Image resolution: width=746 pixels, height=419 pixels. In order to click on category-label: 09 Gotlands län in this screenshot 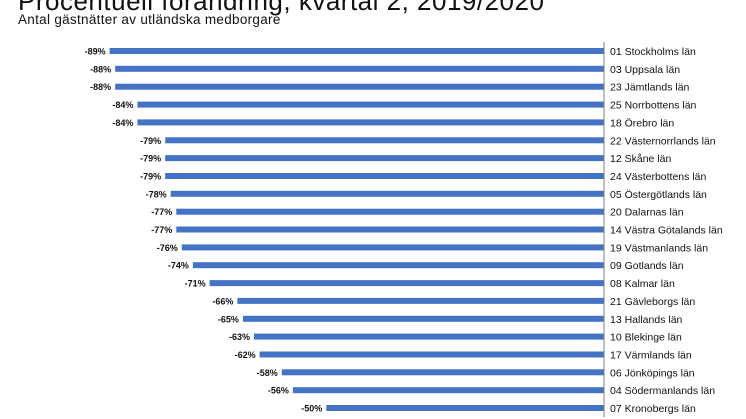, I will do `click(647, 266)`.